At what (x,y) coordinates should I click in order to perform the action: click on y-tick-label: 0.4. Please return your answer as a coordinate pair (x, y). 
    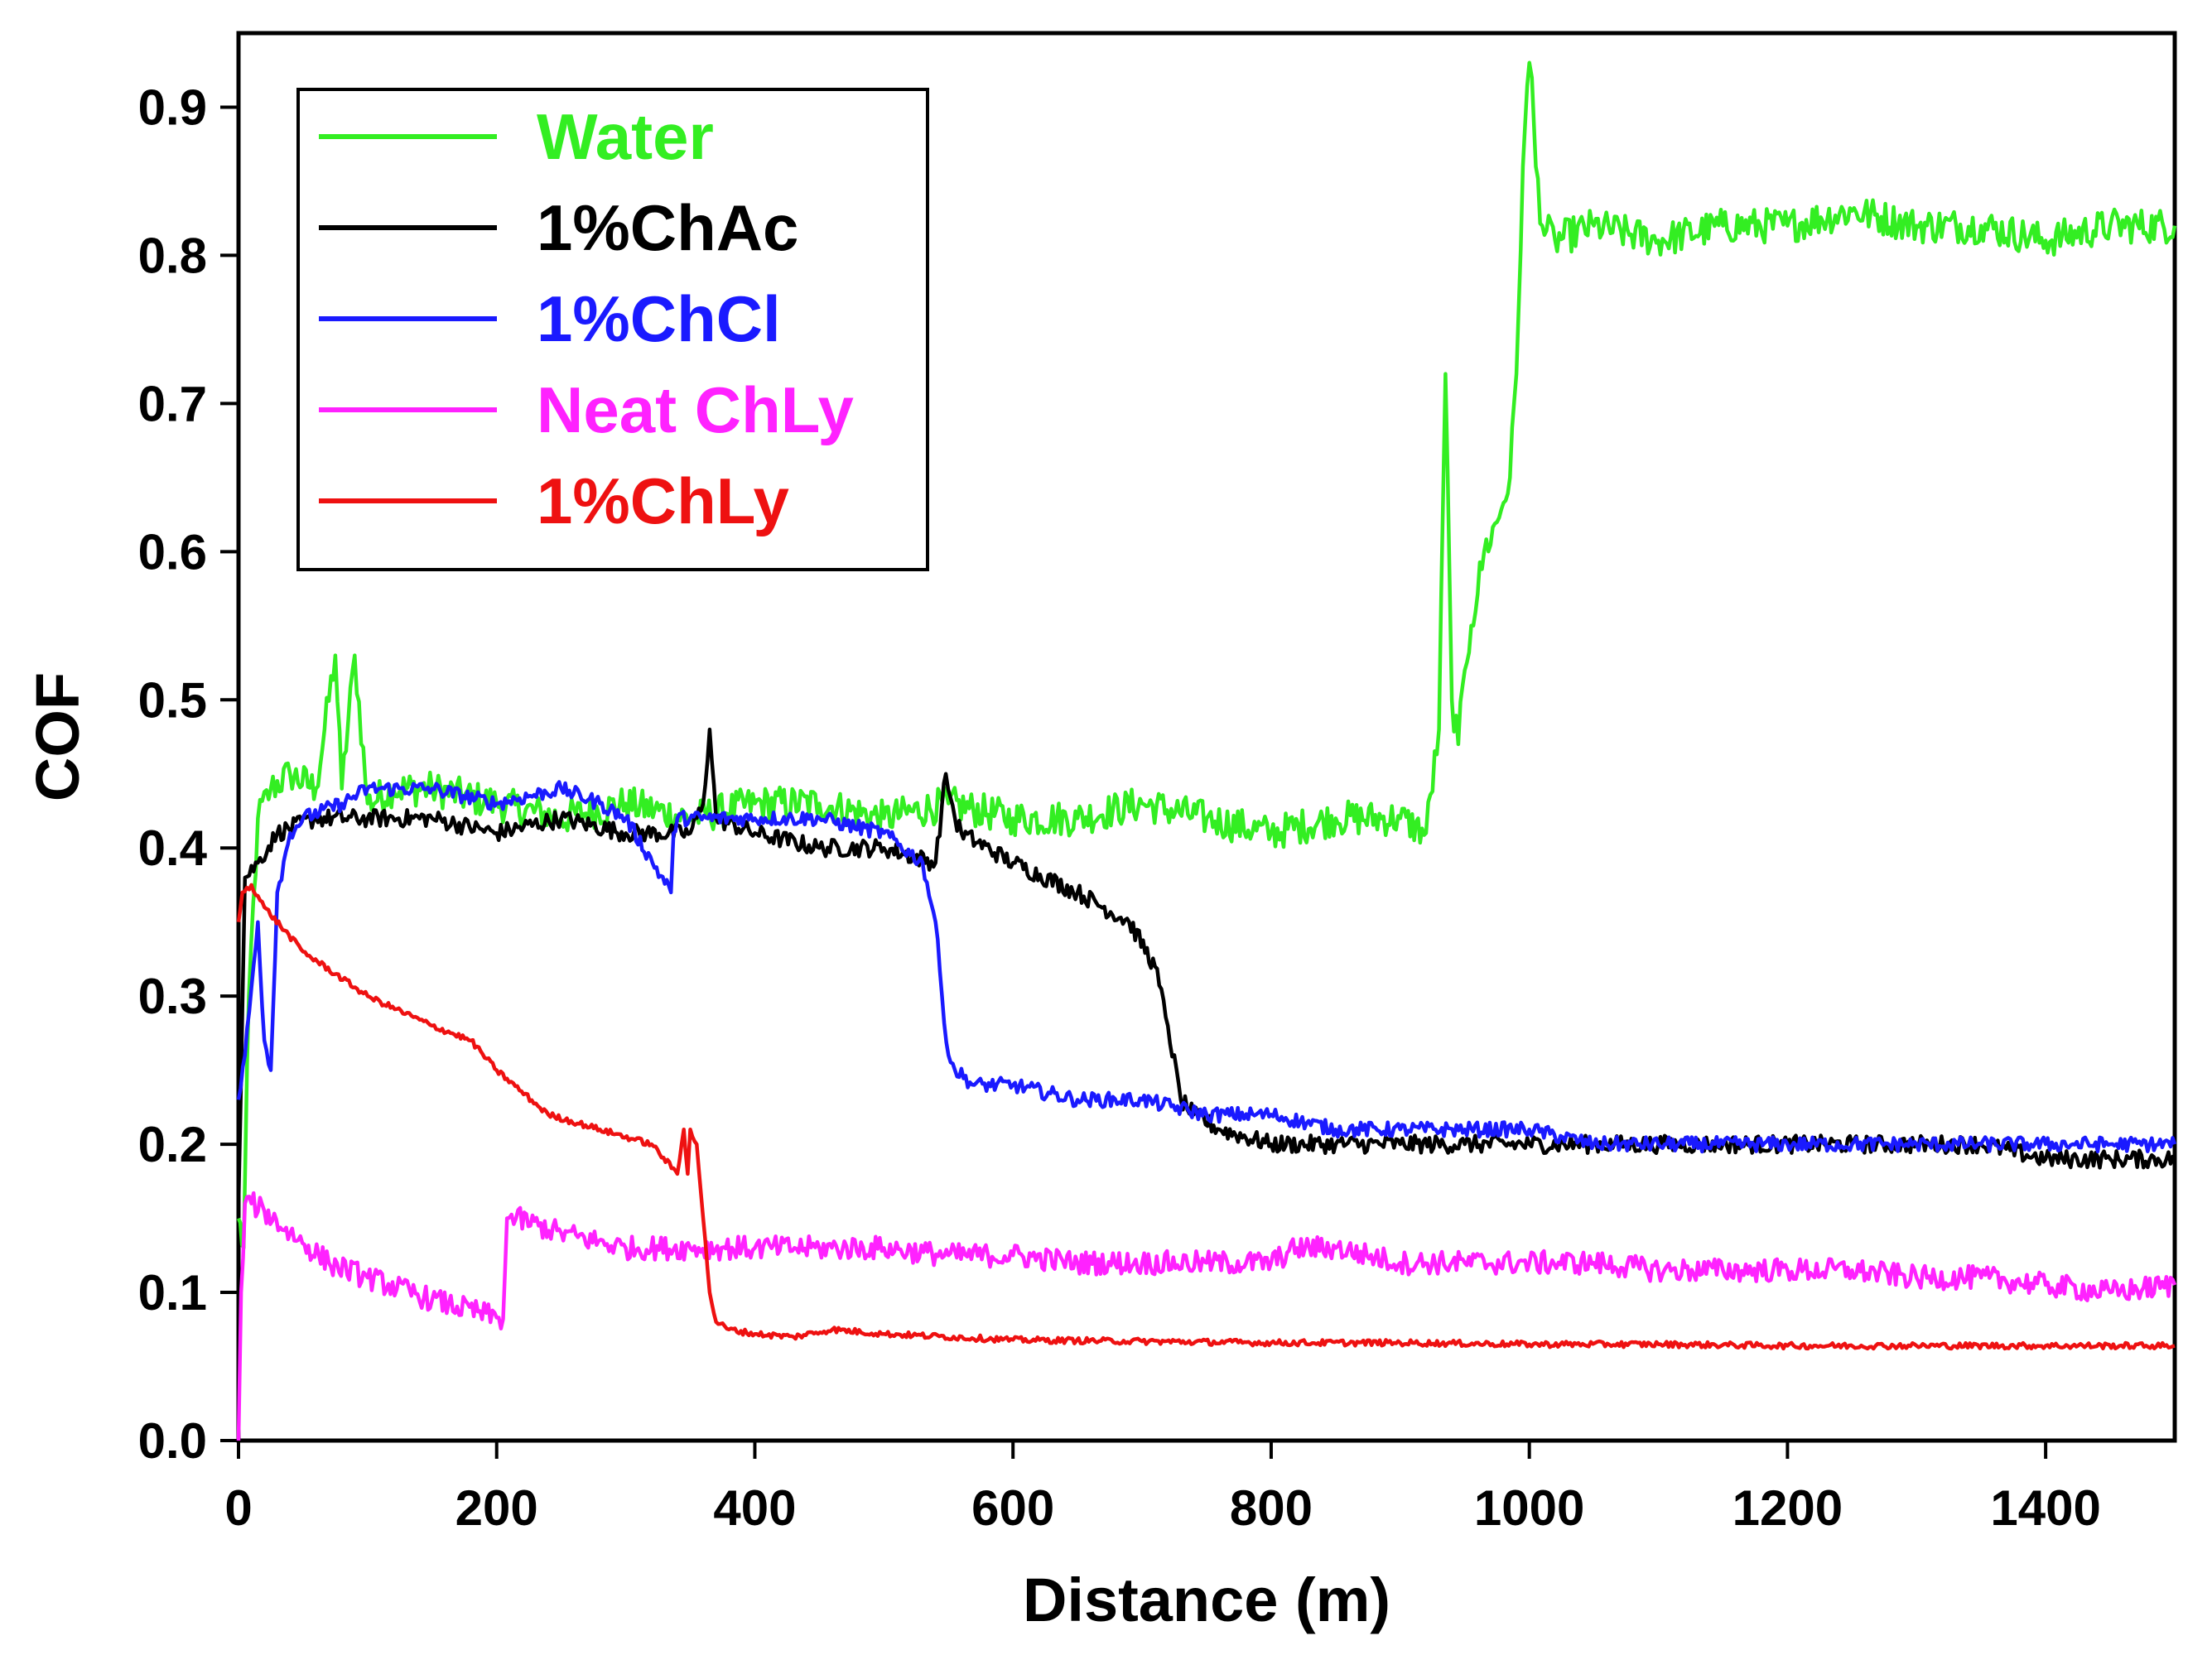
    Looking at the image, I should click on (173, 848).